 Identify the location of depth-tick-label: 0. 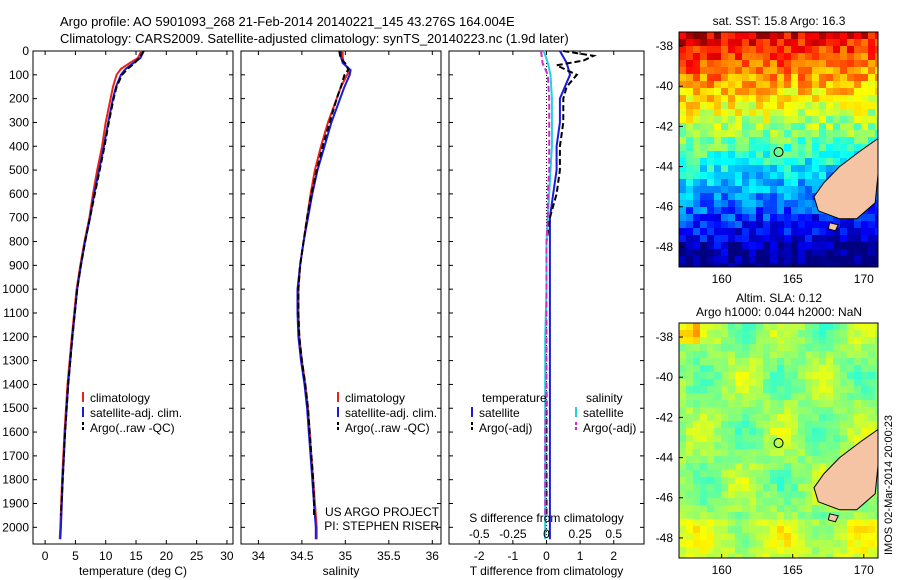
(25, 51).